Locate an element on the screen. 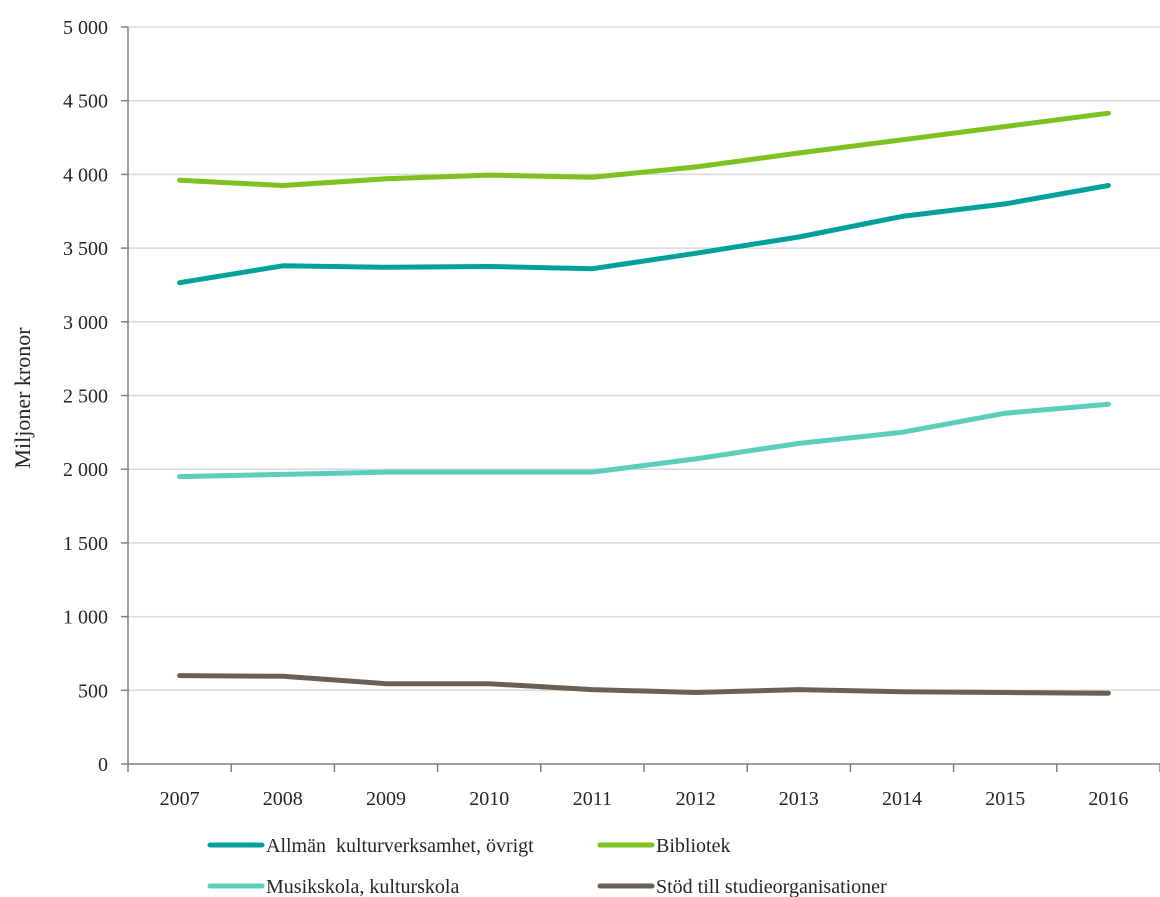 This screenshot has height=897, width=1160. legend-label-3: Musikskola, kulturskola is located at coordinates (362, 886).